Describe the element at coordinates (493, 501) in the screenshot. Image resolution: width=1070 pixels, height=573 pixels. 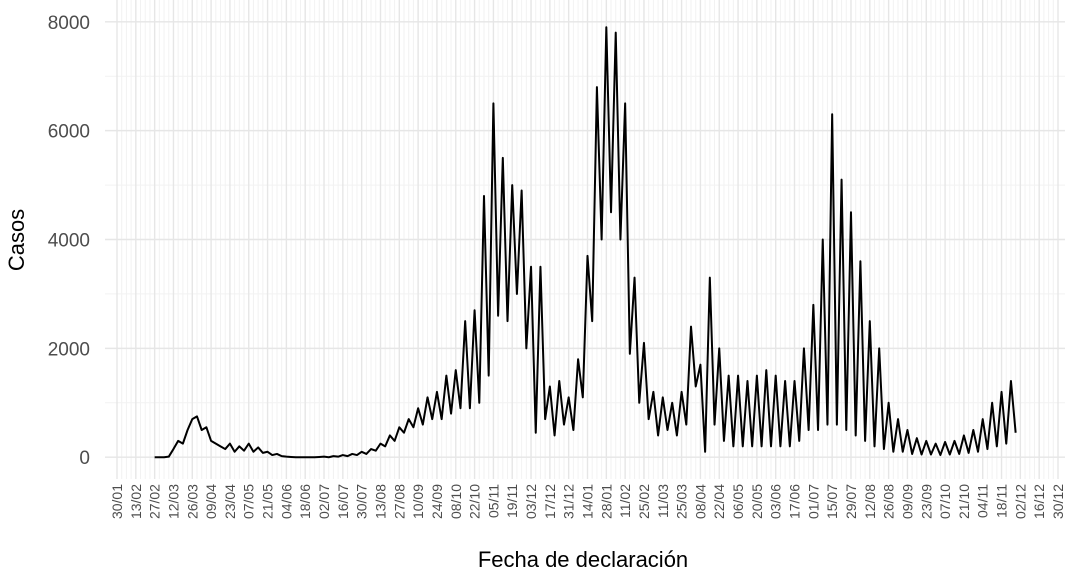
I see `x-tick-label: 05/11` at that location.